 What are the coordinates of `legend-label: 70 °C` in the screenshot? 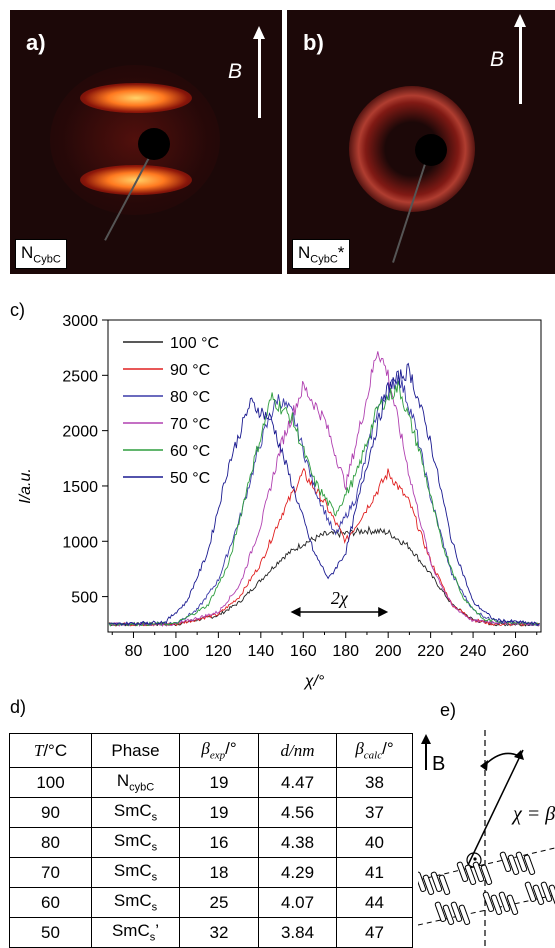 It's located at (190, 424).